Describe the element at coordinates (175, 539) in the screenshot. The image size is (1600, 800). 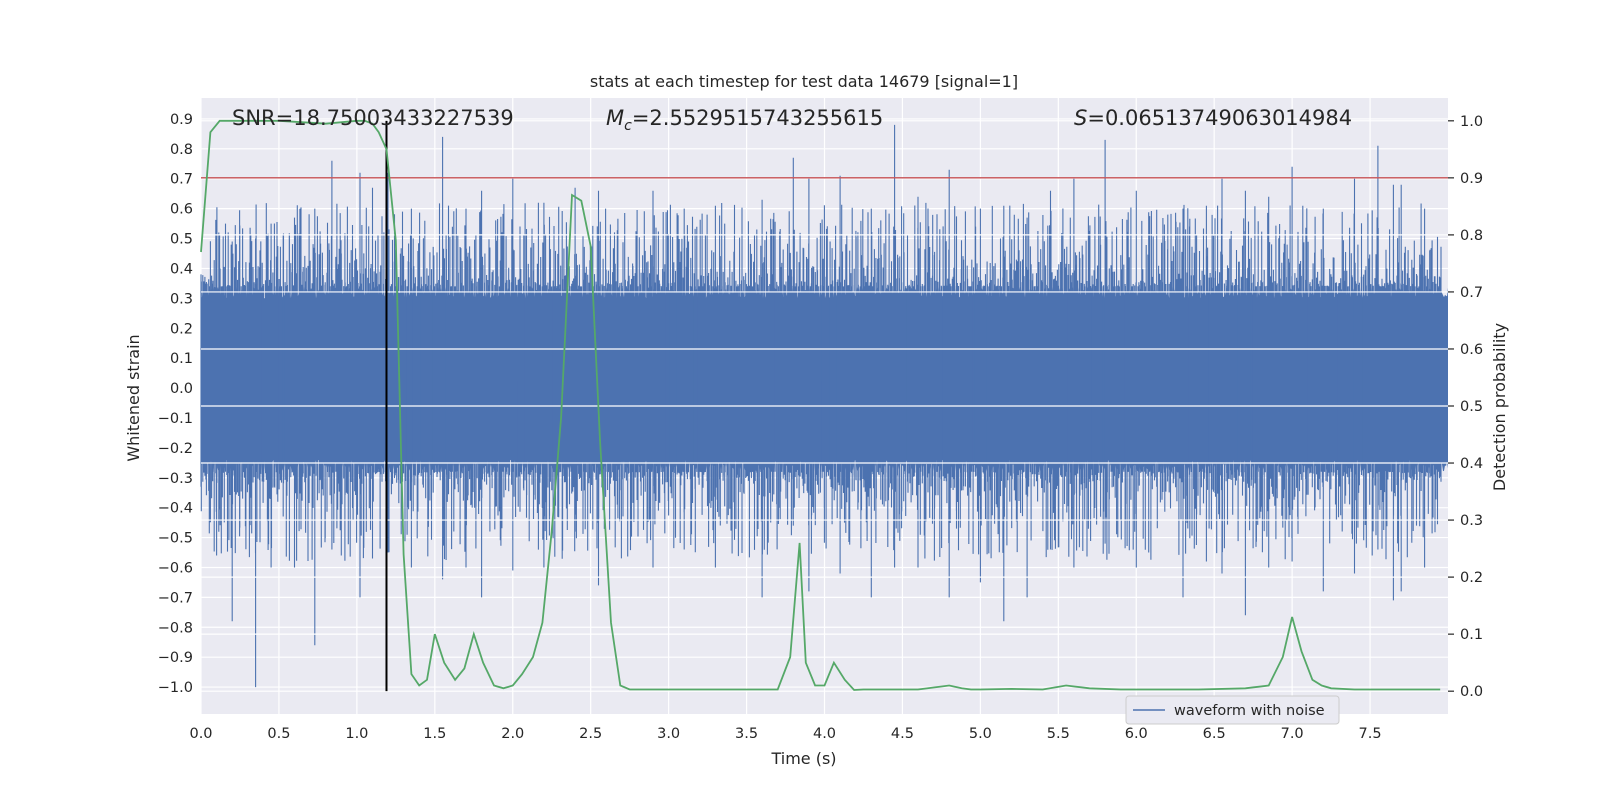
I see `y-tick-label: −0.5` at that location.